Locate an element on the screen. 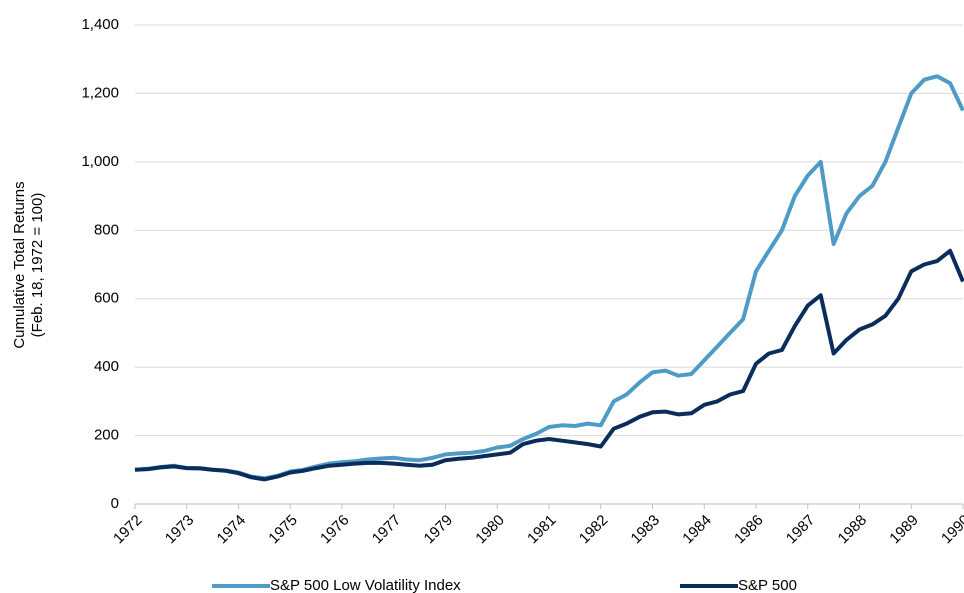  legend-item: S&P 500 Low Volatility Index is located at coordinates (336, 585).